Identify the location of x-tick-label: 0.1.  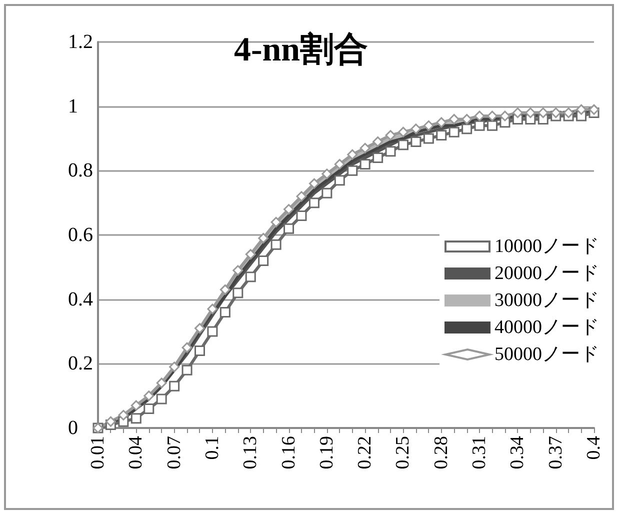
(212, 448).